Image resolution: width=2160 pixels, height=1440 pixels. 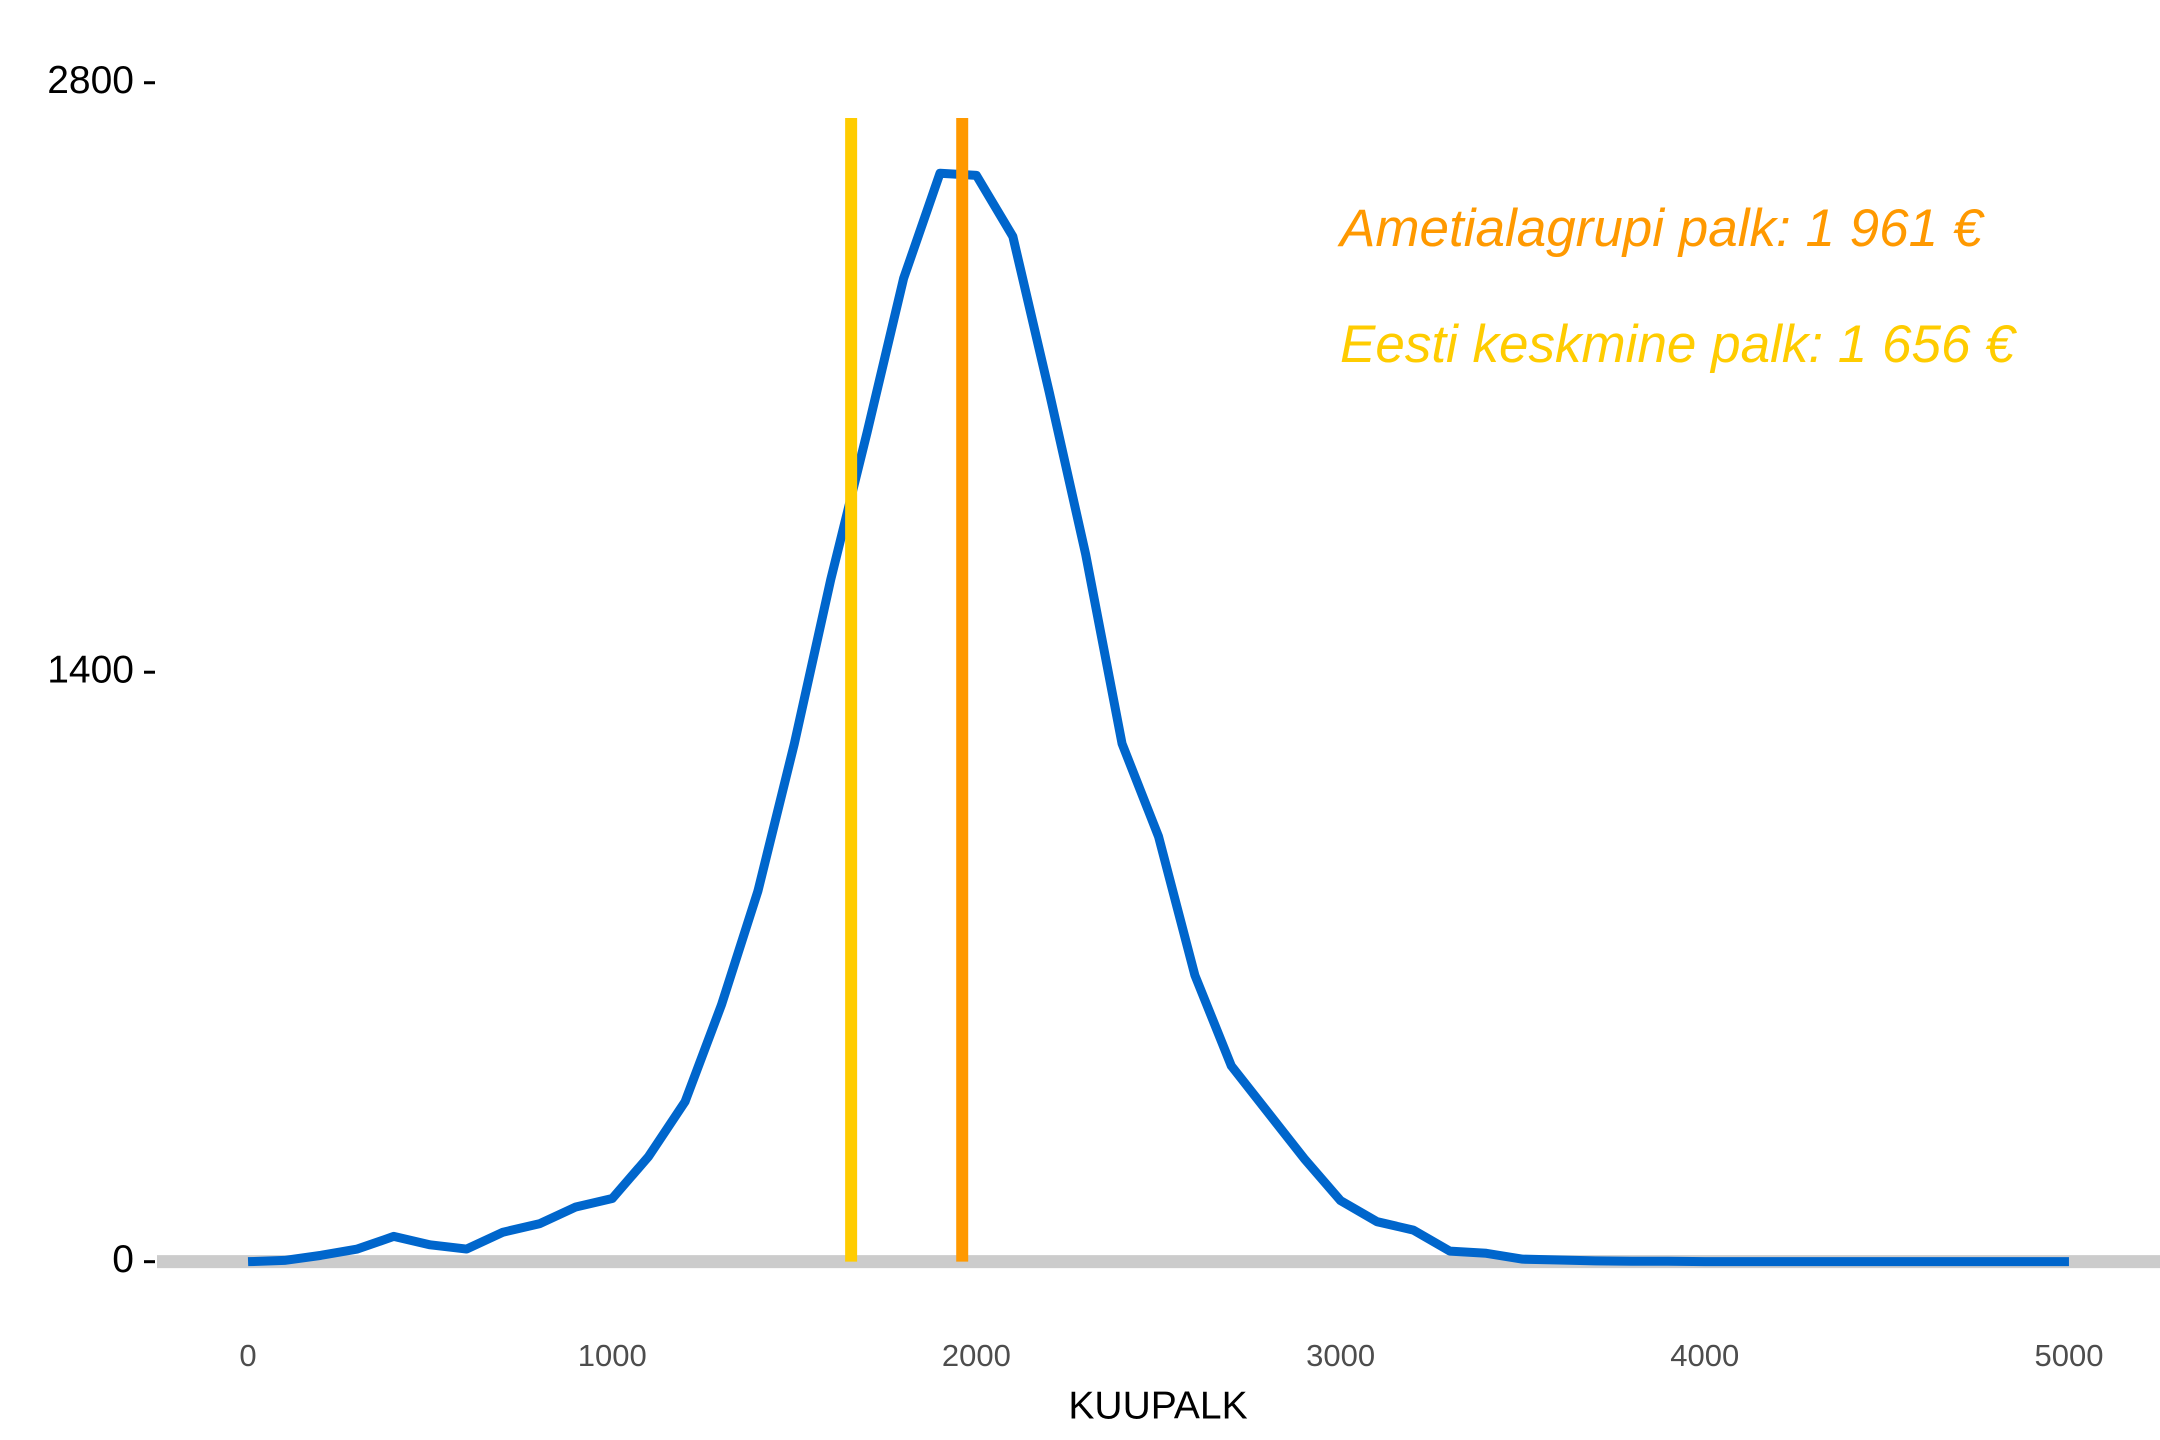 I want to click on x-tick-label: 3000, so click(x=1340, y=1355).